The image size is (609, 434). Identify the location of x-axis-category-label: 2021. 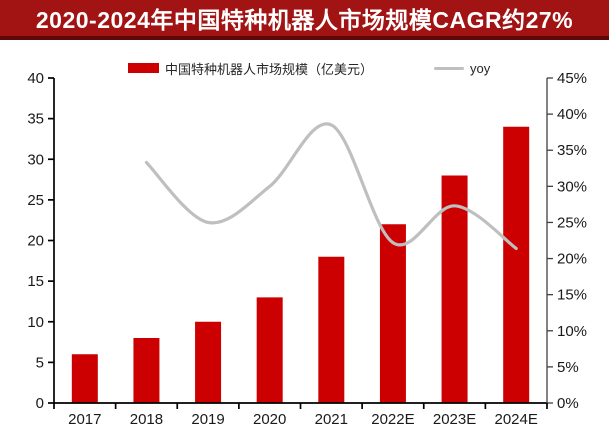
(331, 419).